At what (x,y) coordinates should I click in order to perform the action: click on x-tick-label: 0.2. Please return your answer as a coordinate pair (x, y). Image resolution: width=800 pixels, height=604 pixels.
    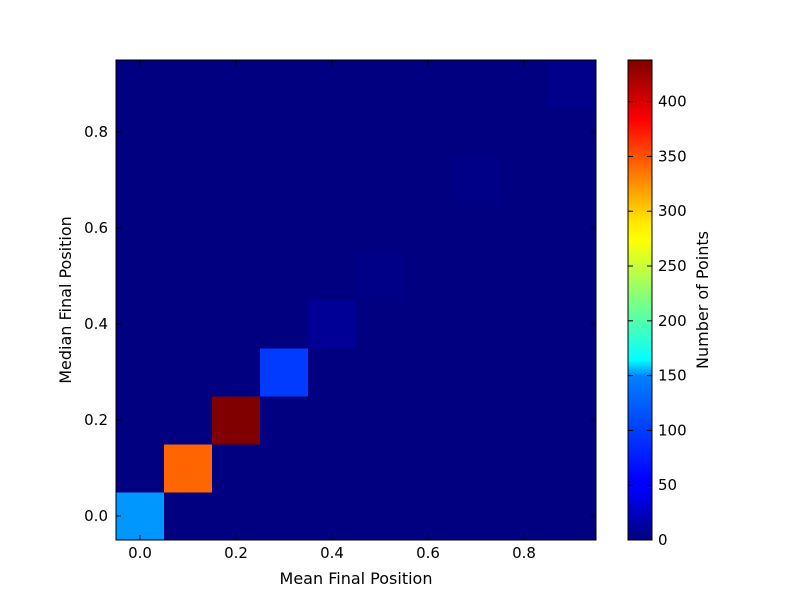
    Looking at the image, I should click on (236, 553).